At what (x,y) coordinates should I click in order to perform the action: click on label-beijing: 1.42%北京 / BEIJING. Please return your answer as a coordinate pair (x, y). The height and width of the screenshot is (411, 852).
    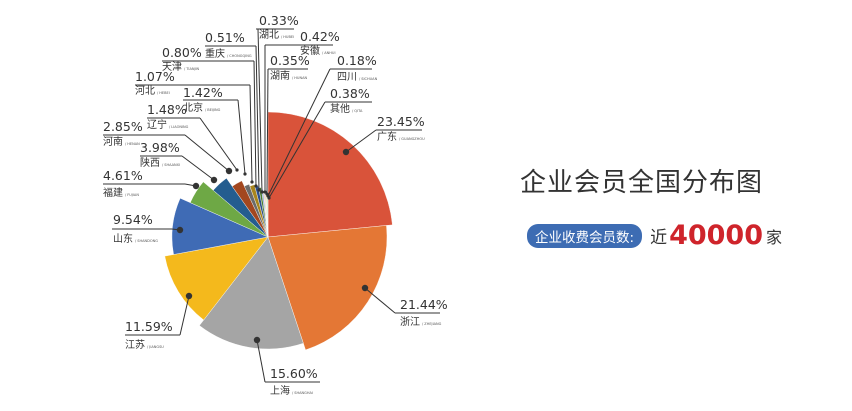
    Looking at the image, I should click on (215, 130).